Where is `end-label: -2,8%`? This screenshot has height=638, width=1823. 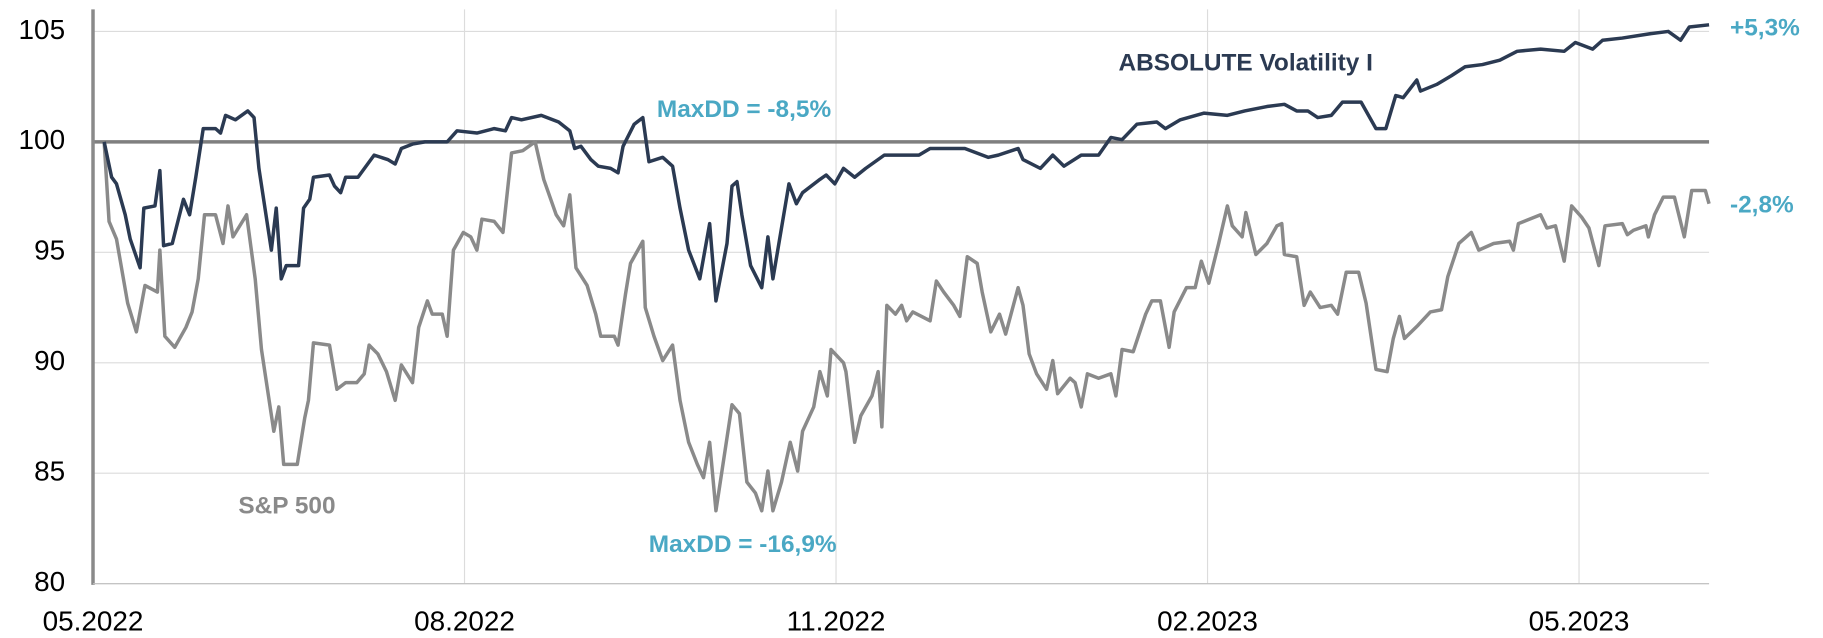 end-label: -2,8% is located at coordinates (1762, 204).